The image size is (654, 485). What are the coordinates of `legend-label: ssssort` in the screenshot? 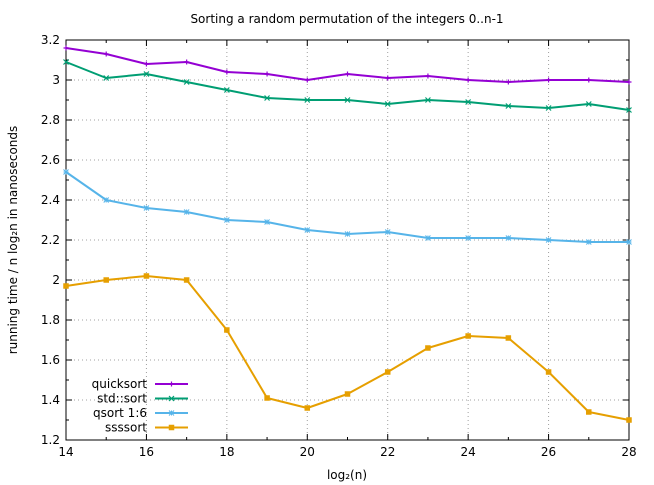 It's located at (126, 428).